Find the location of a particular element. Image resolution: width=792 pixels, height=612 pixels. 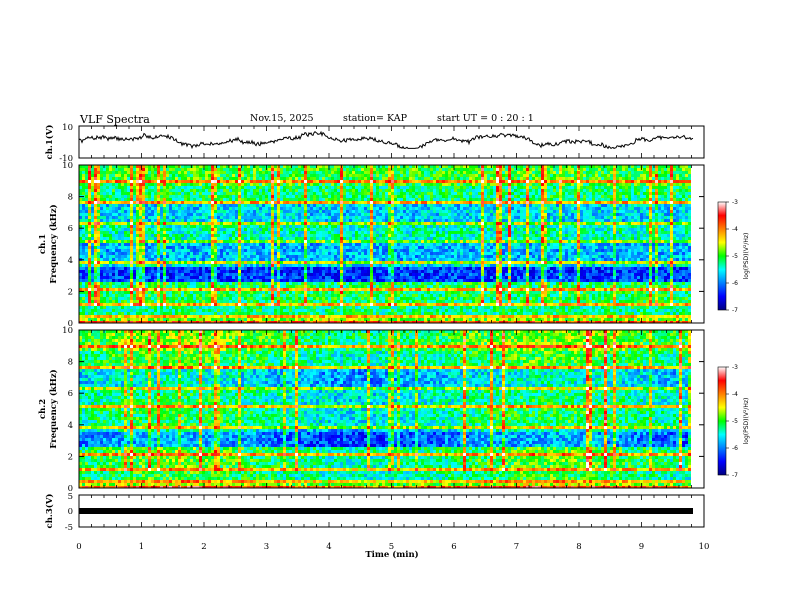

ch1-waveform-line is located at coordinates (386, 140).